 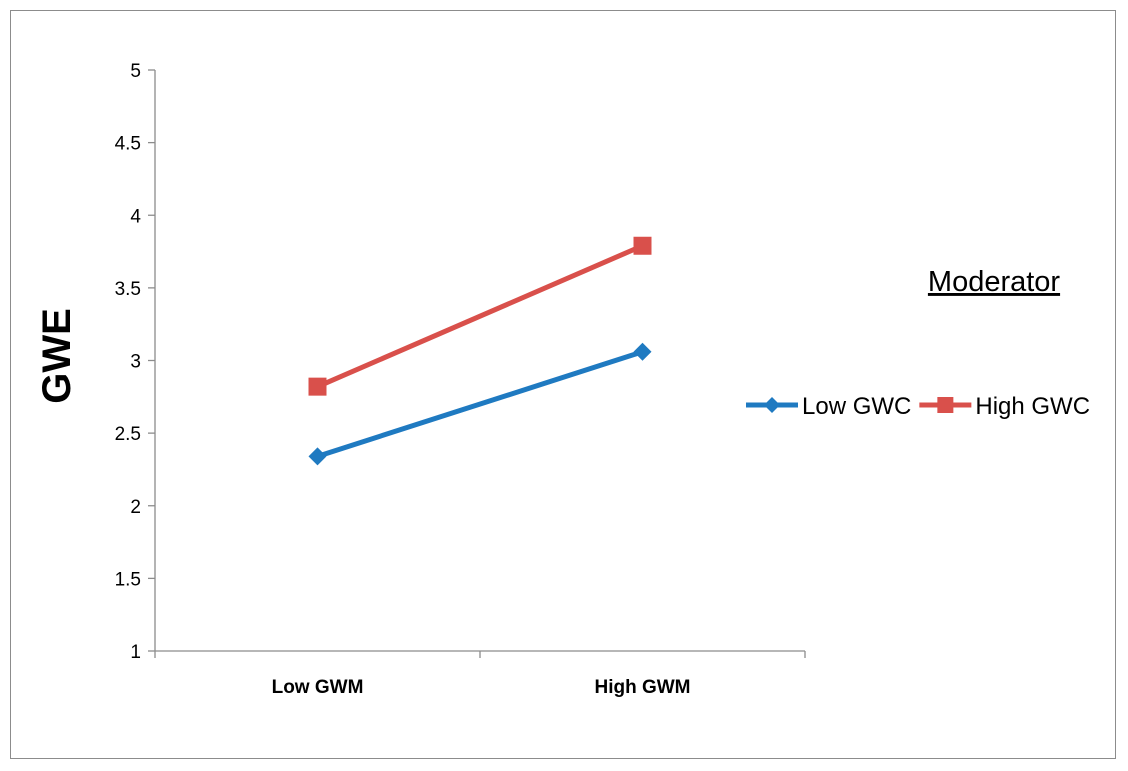 What do you see at coordinates (135, 216) in the screenshot?
I see `y-tick-label: 4` at bounding box center [135, 216].